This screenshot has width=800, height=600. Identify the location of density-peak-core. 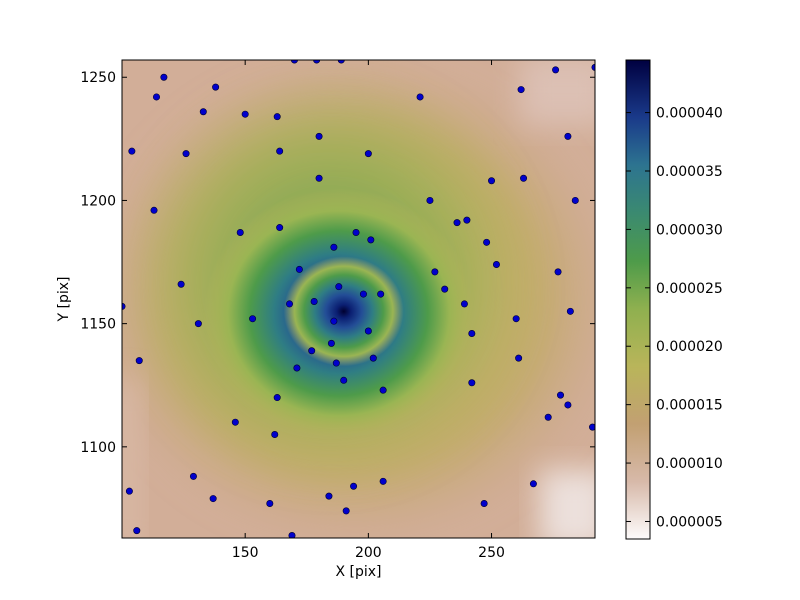
(343, 311).